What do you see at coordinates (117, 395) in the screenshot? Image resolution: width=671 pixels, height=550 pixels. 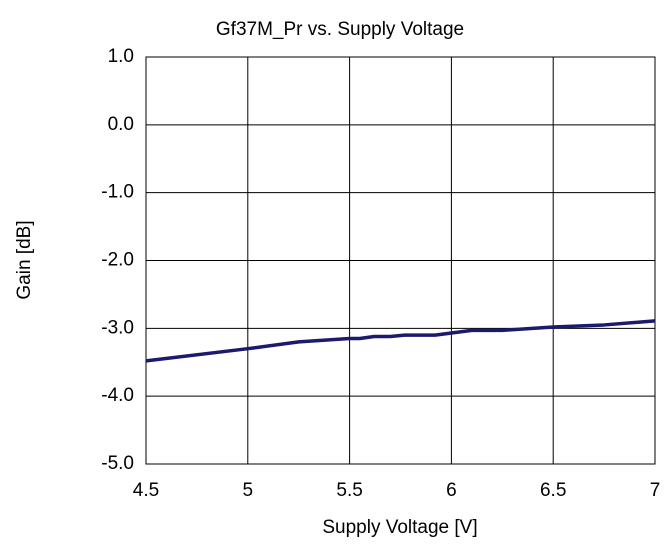 I see `y-tick-label: -4.0` at bounding box center [117, 395].